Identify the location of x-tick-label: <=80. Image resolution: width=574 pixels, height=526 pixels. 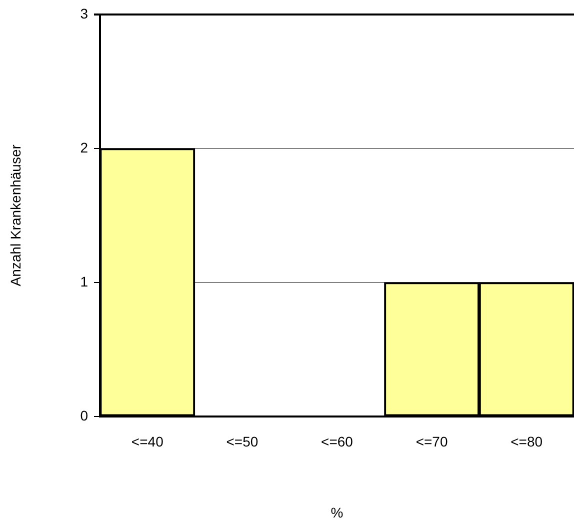
(526, 442).